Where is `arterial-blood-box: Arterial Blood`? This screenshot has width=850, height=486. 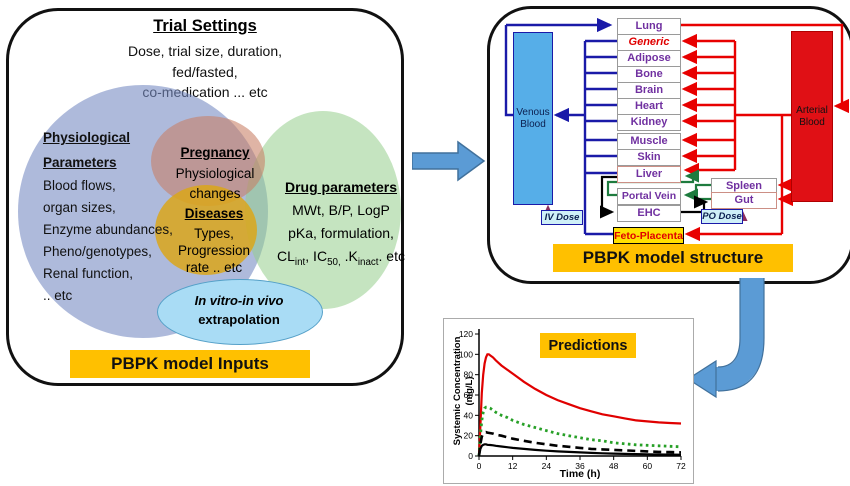
arterial-blood-box: Arterial Blood is located at coordinates (812, 116).